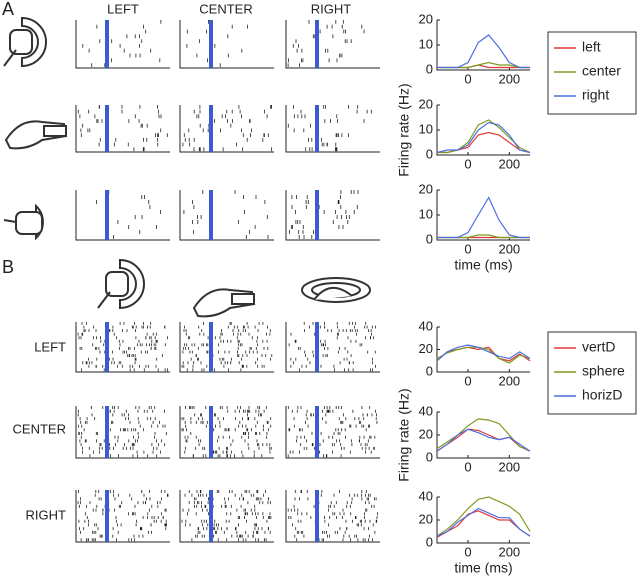  Describe the element at coordinates (598, 347) in the screenshot. I see `legend-label: vertD` at that location.